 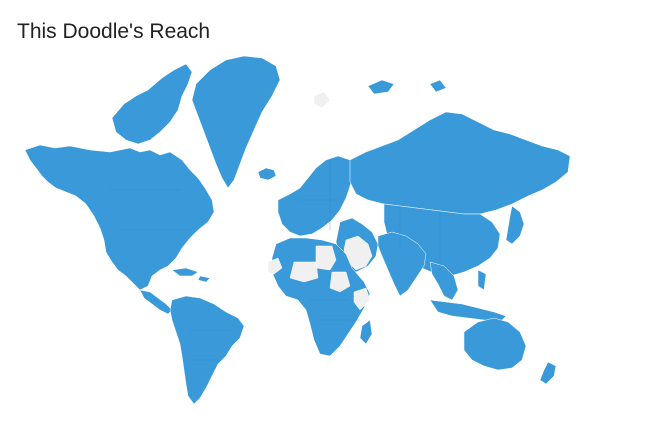 I want to click on region-western-sahara, so click(x=275, y=266).